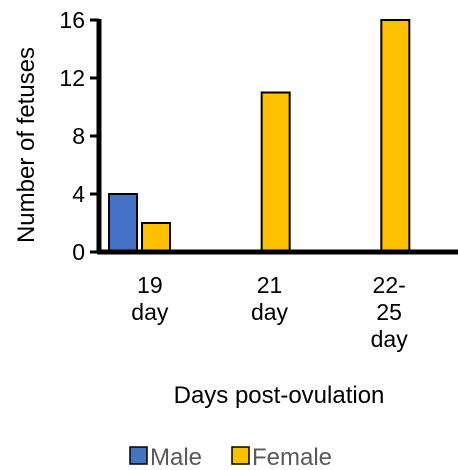 The width and height of the screenshot is (458, 470). I want to click on y-tick-label: 12, so click(72, 78).